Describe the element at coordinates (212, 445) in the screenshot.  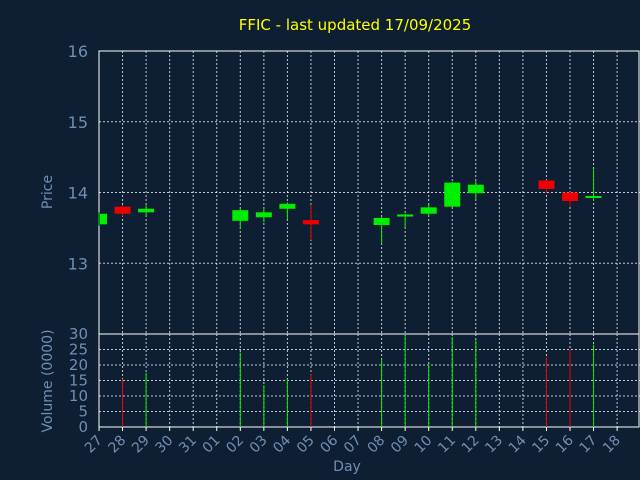
I see `x-tick-label: 01` at that location.